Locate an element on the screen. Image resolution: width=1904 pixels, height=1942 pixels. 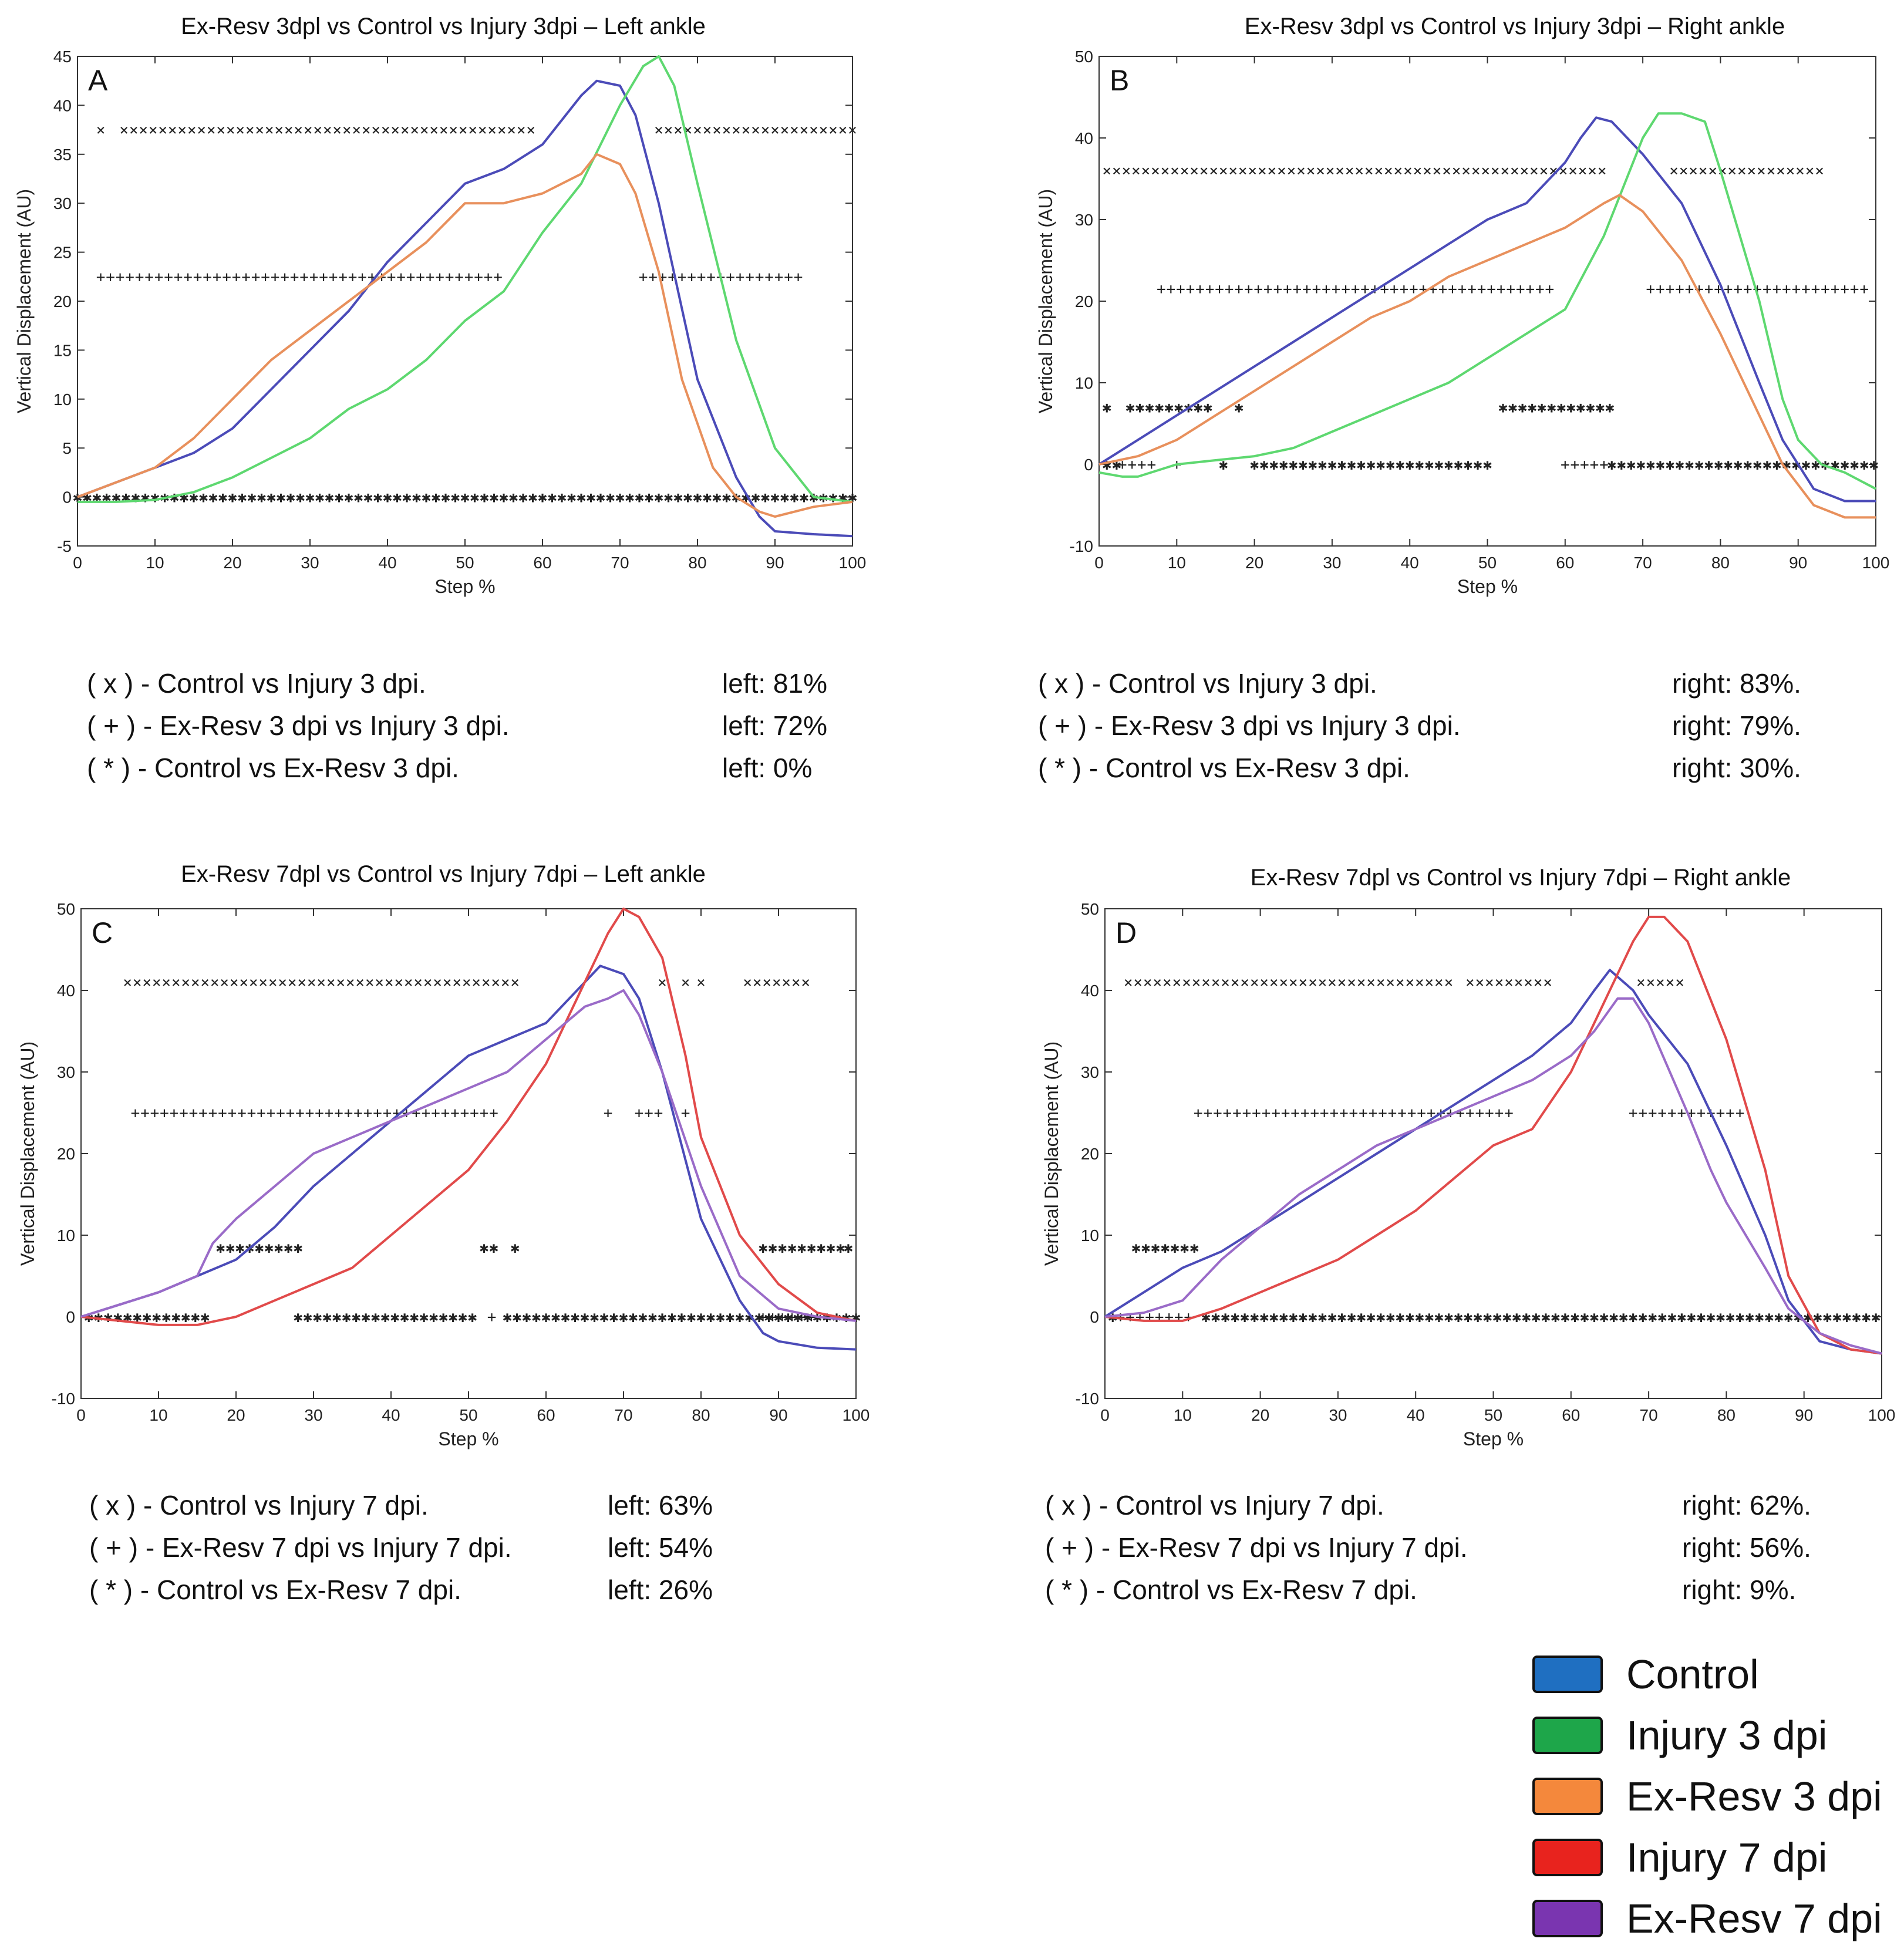
y-tick-label: -10 is located at coordinates (1087, 1399).